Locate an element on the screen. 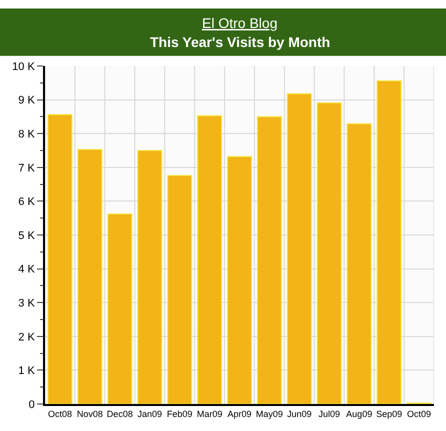 This screenshot has width=446, height=431. chart-title: El Otro Blog is located at coordinates (240, 23).